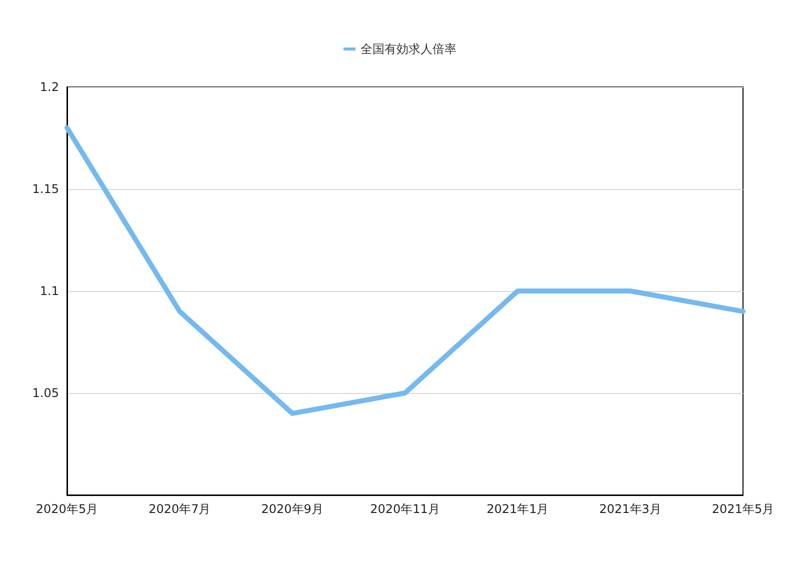 This screenshot has width=800, height=569. I want to click on x-tick-label: 2021年5月, so click(743, 509).